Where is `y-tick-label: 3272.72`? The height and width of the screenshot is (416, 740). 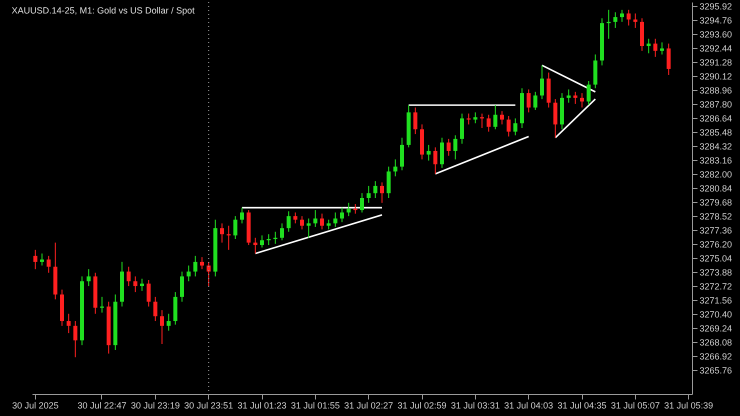 y-tick-label: 3272.72 is located at coordinates (716, 286).